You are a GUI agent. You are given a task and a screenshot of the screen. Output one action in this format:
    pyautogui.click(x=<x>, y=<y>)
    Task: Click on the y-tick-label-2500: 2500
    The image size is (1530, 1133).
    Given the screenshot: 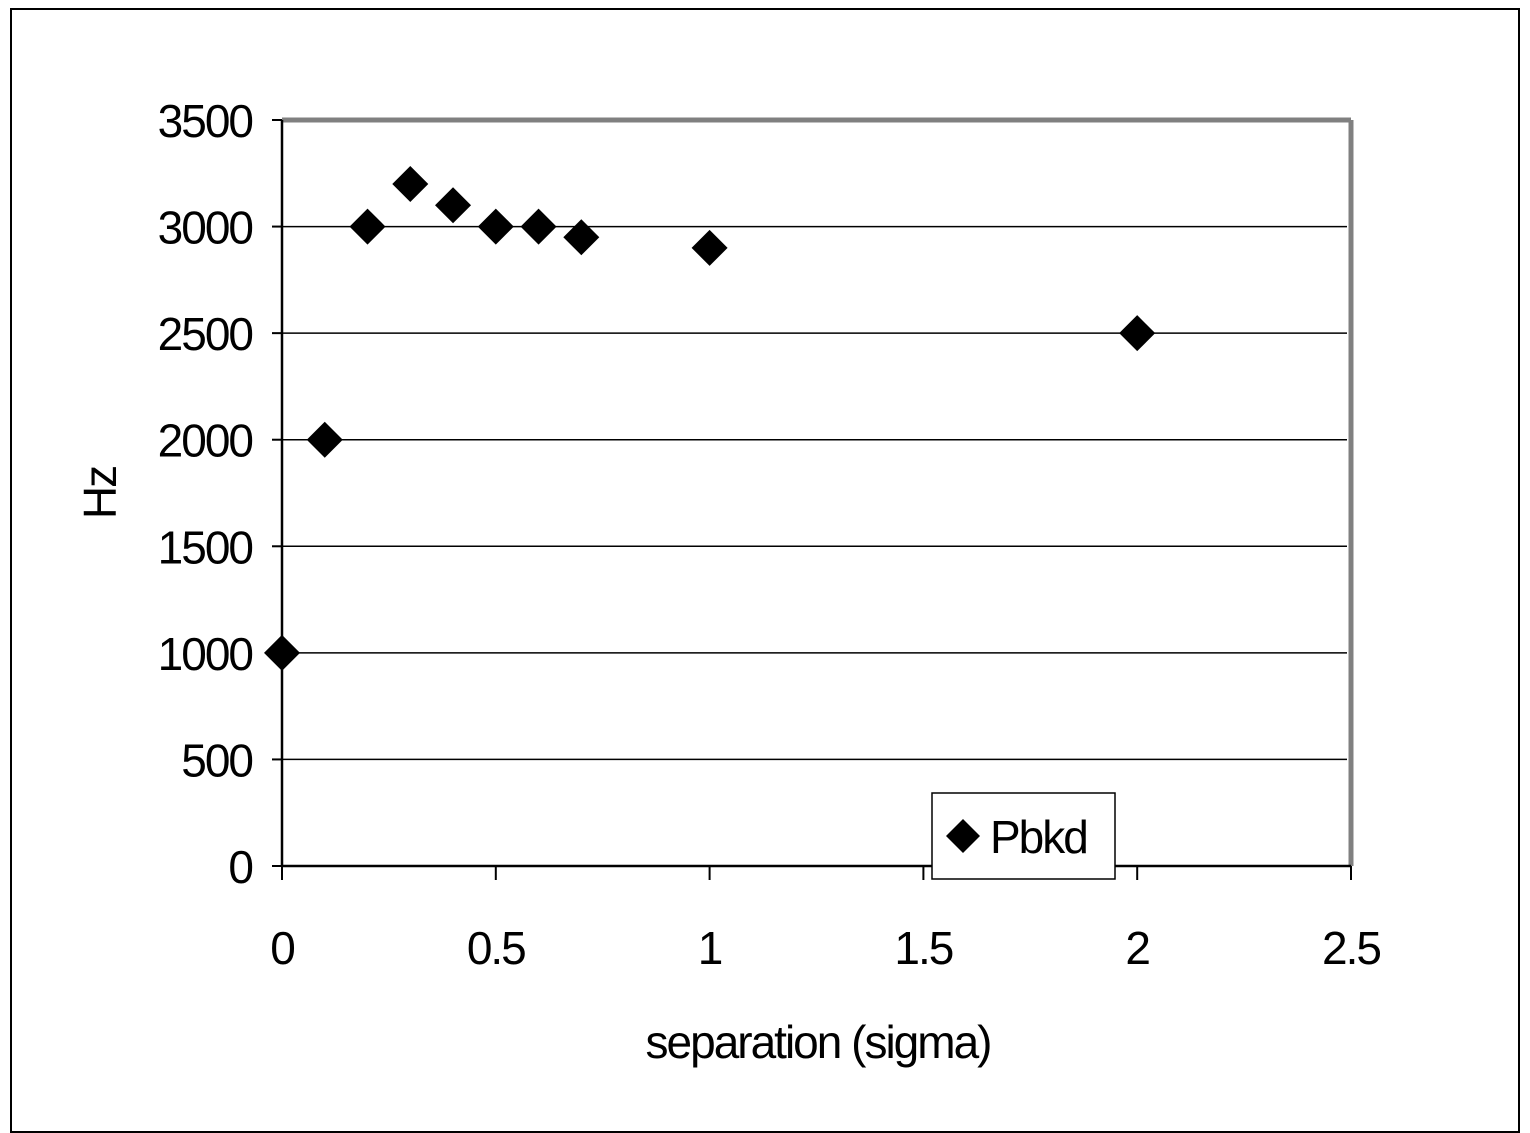 What is the action you would take?
    pyautogui.click(x=205, y=334)
    